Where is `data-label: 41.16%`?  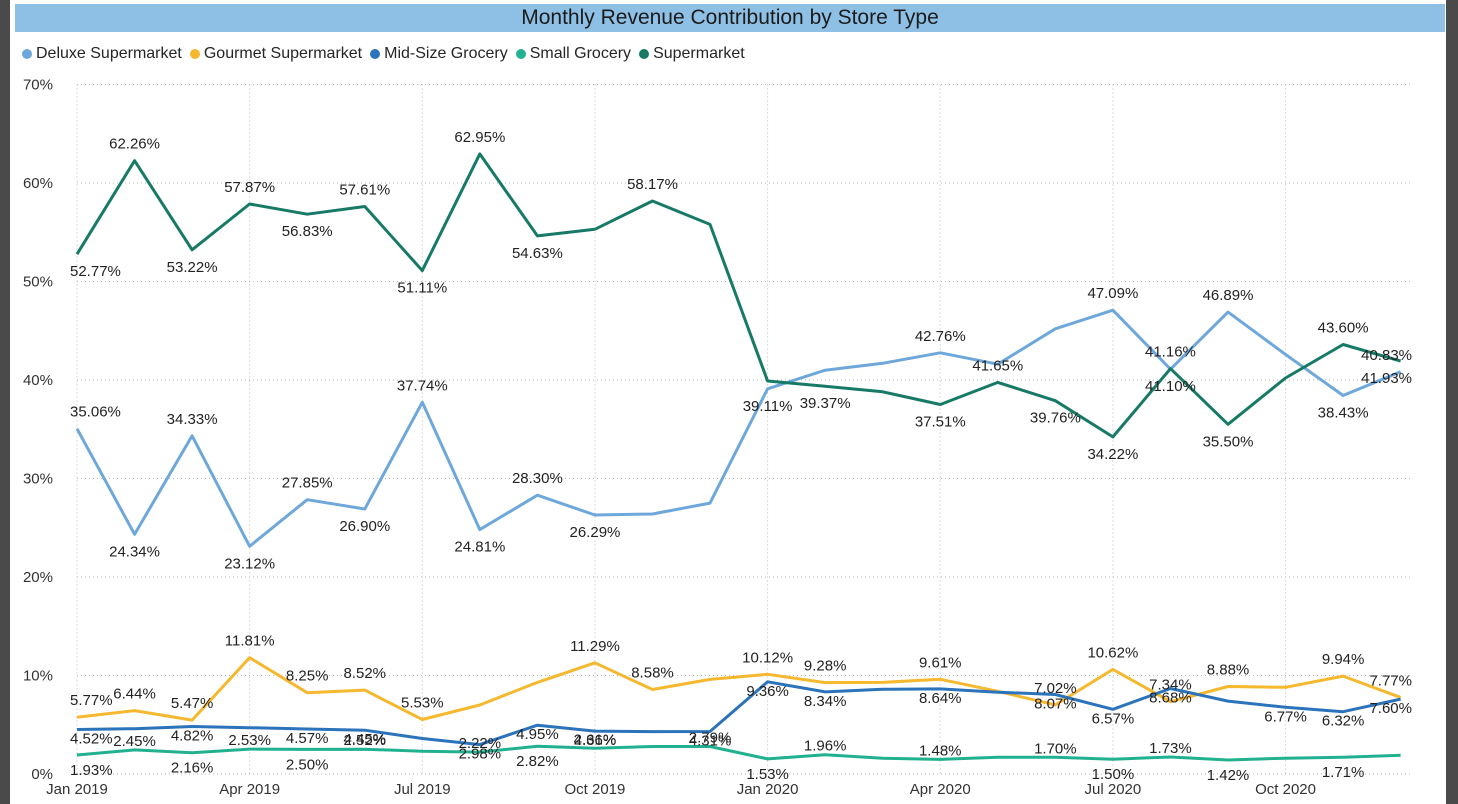
data-label: 41.16% is located at coordinates (1170, 352).